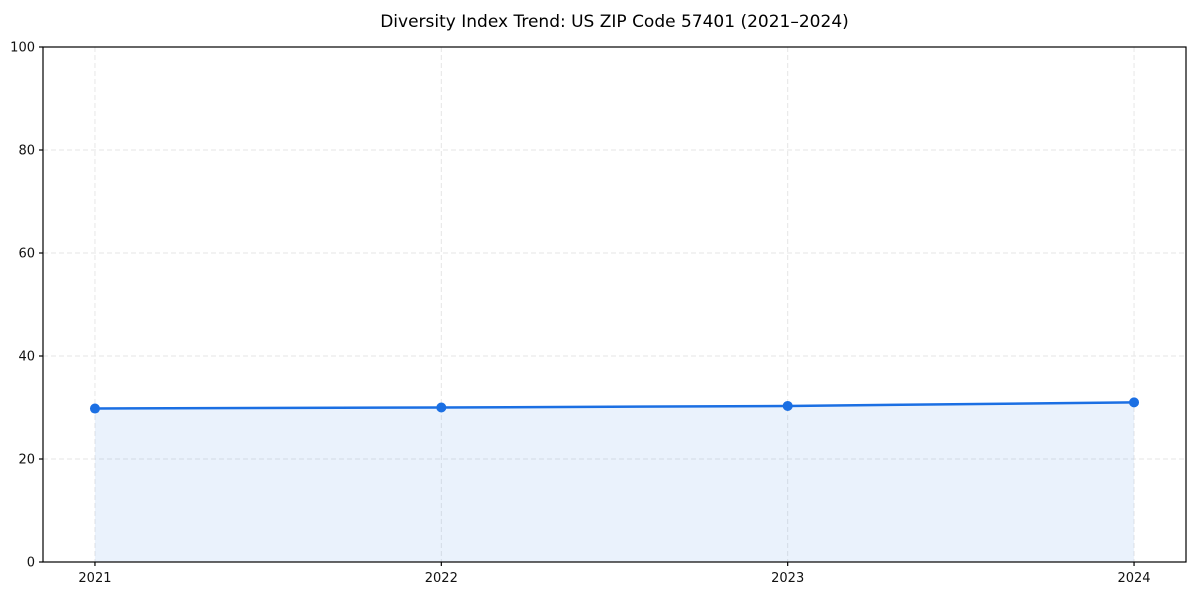 This screenshot has height=600, width=1200. I want to click on y-tick-label: 60, so click(26, 254).